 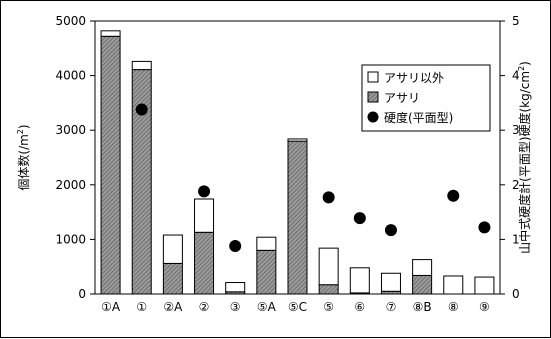 I want to click on x-tick-label: ⑦, so click(x=391, y=307).